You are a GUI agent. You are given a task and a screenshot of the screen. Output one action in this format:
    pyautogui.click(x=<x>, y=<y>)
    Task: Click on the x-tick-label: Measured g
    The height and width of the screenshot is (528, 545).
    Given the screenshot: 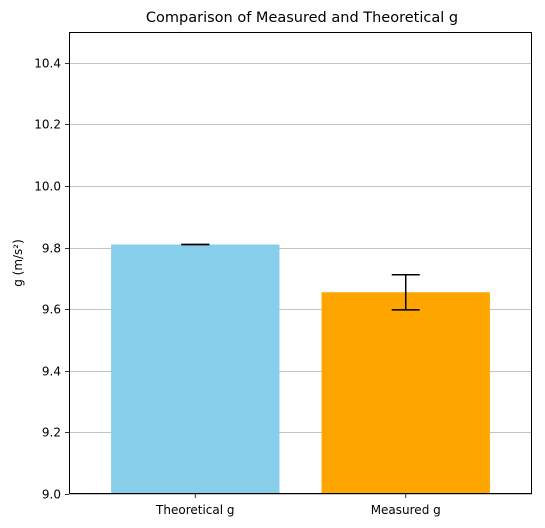 What is the action you would take?
    pyautogui.click(x=406, y=510)
    